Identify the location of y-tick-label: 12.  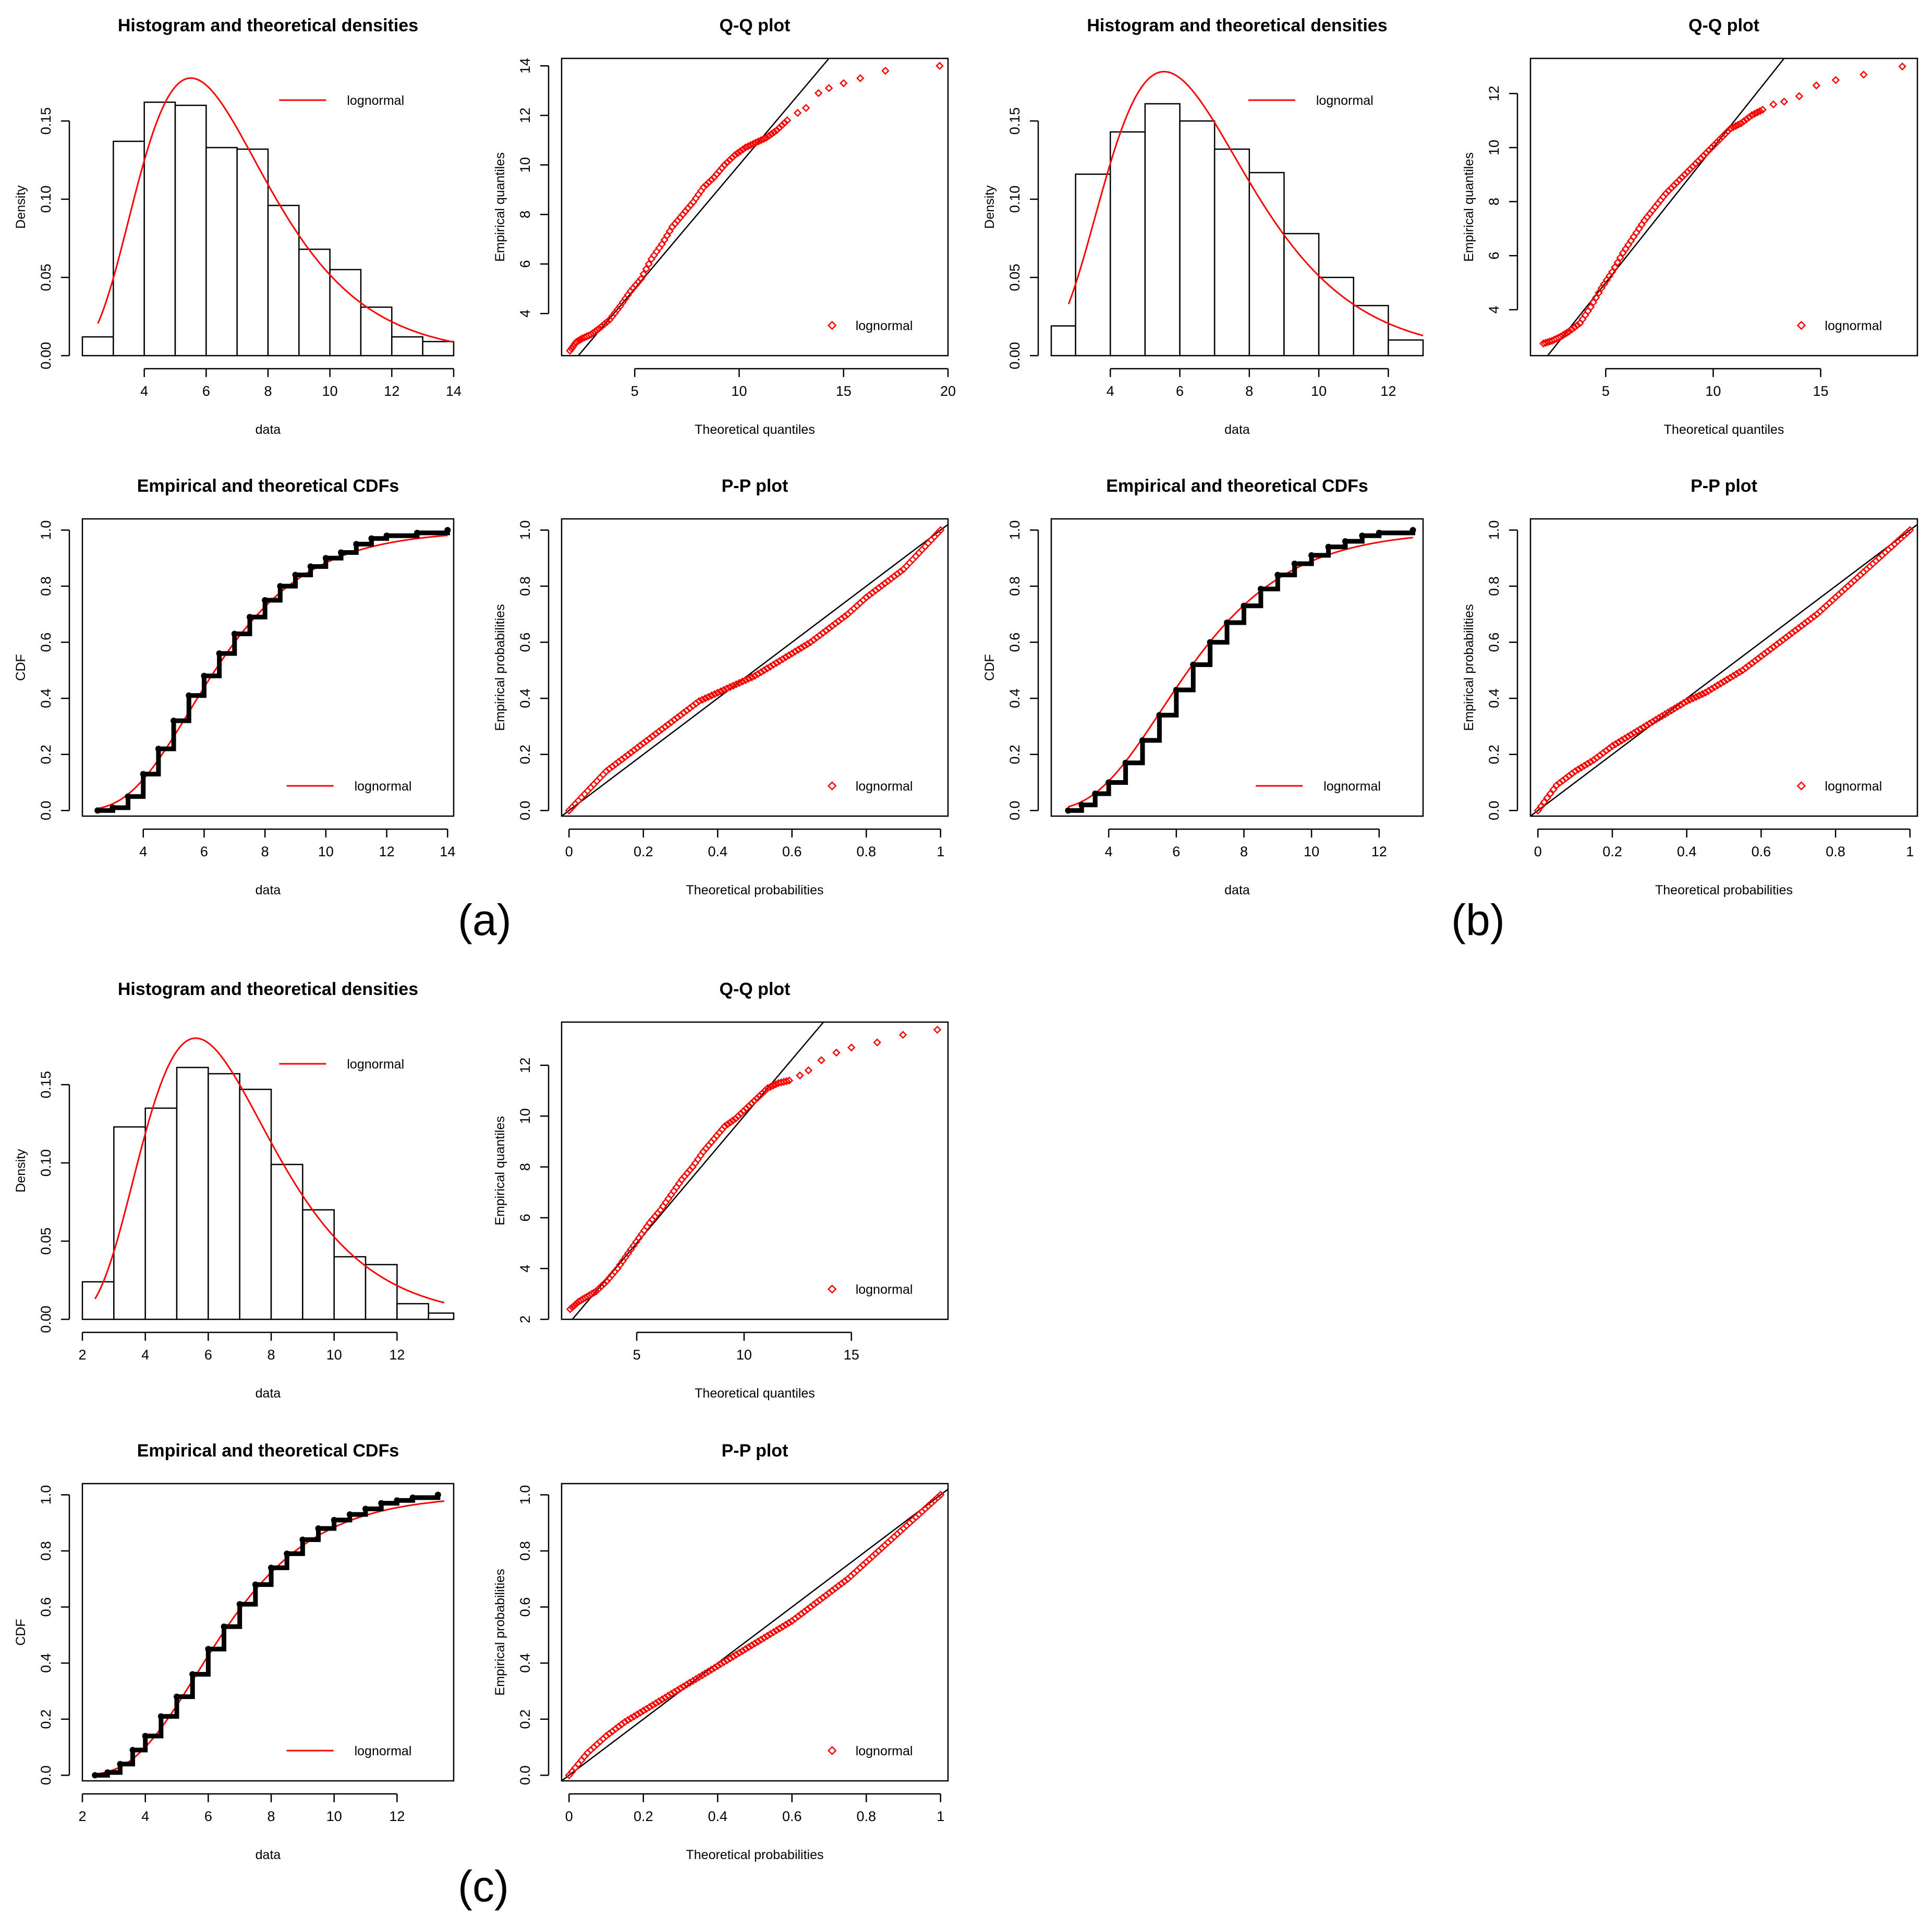
(1494, 94).